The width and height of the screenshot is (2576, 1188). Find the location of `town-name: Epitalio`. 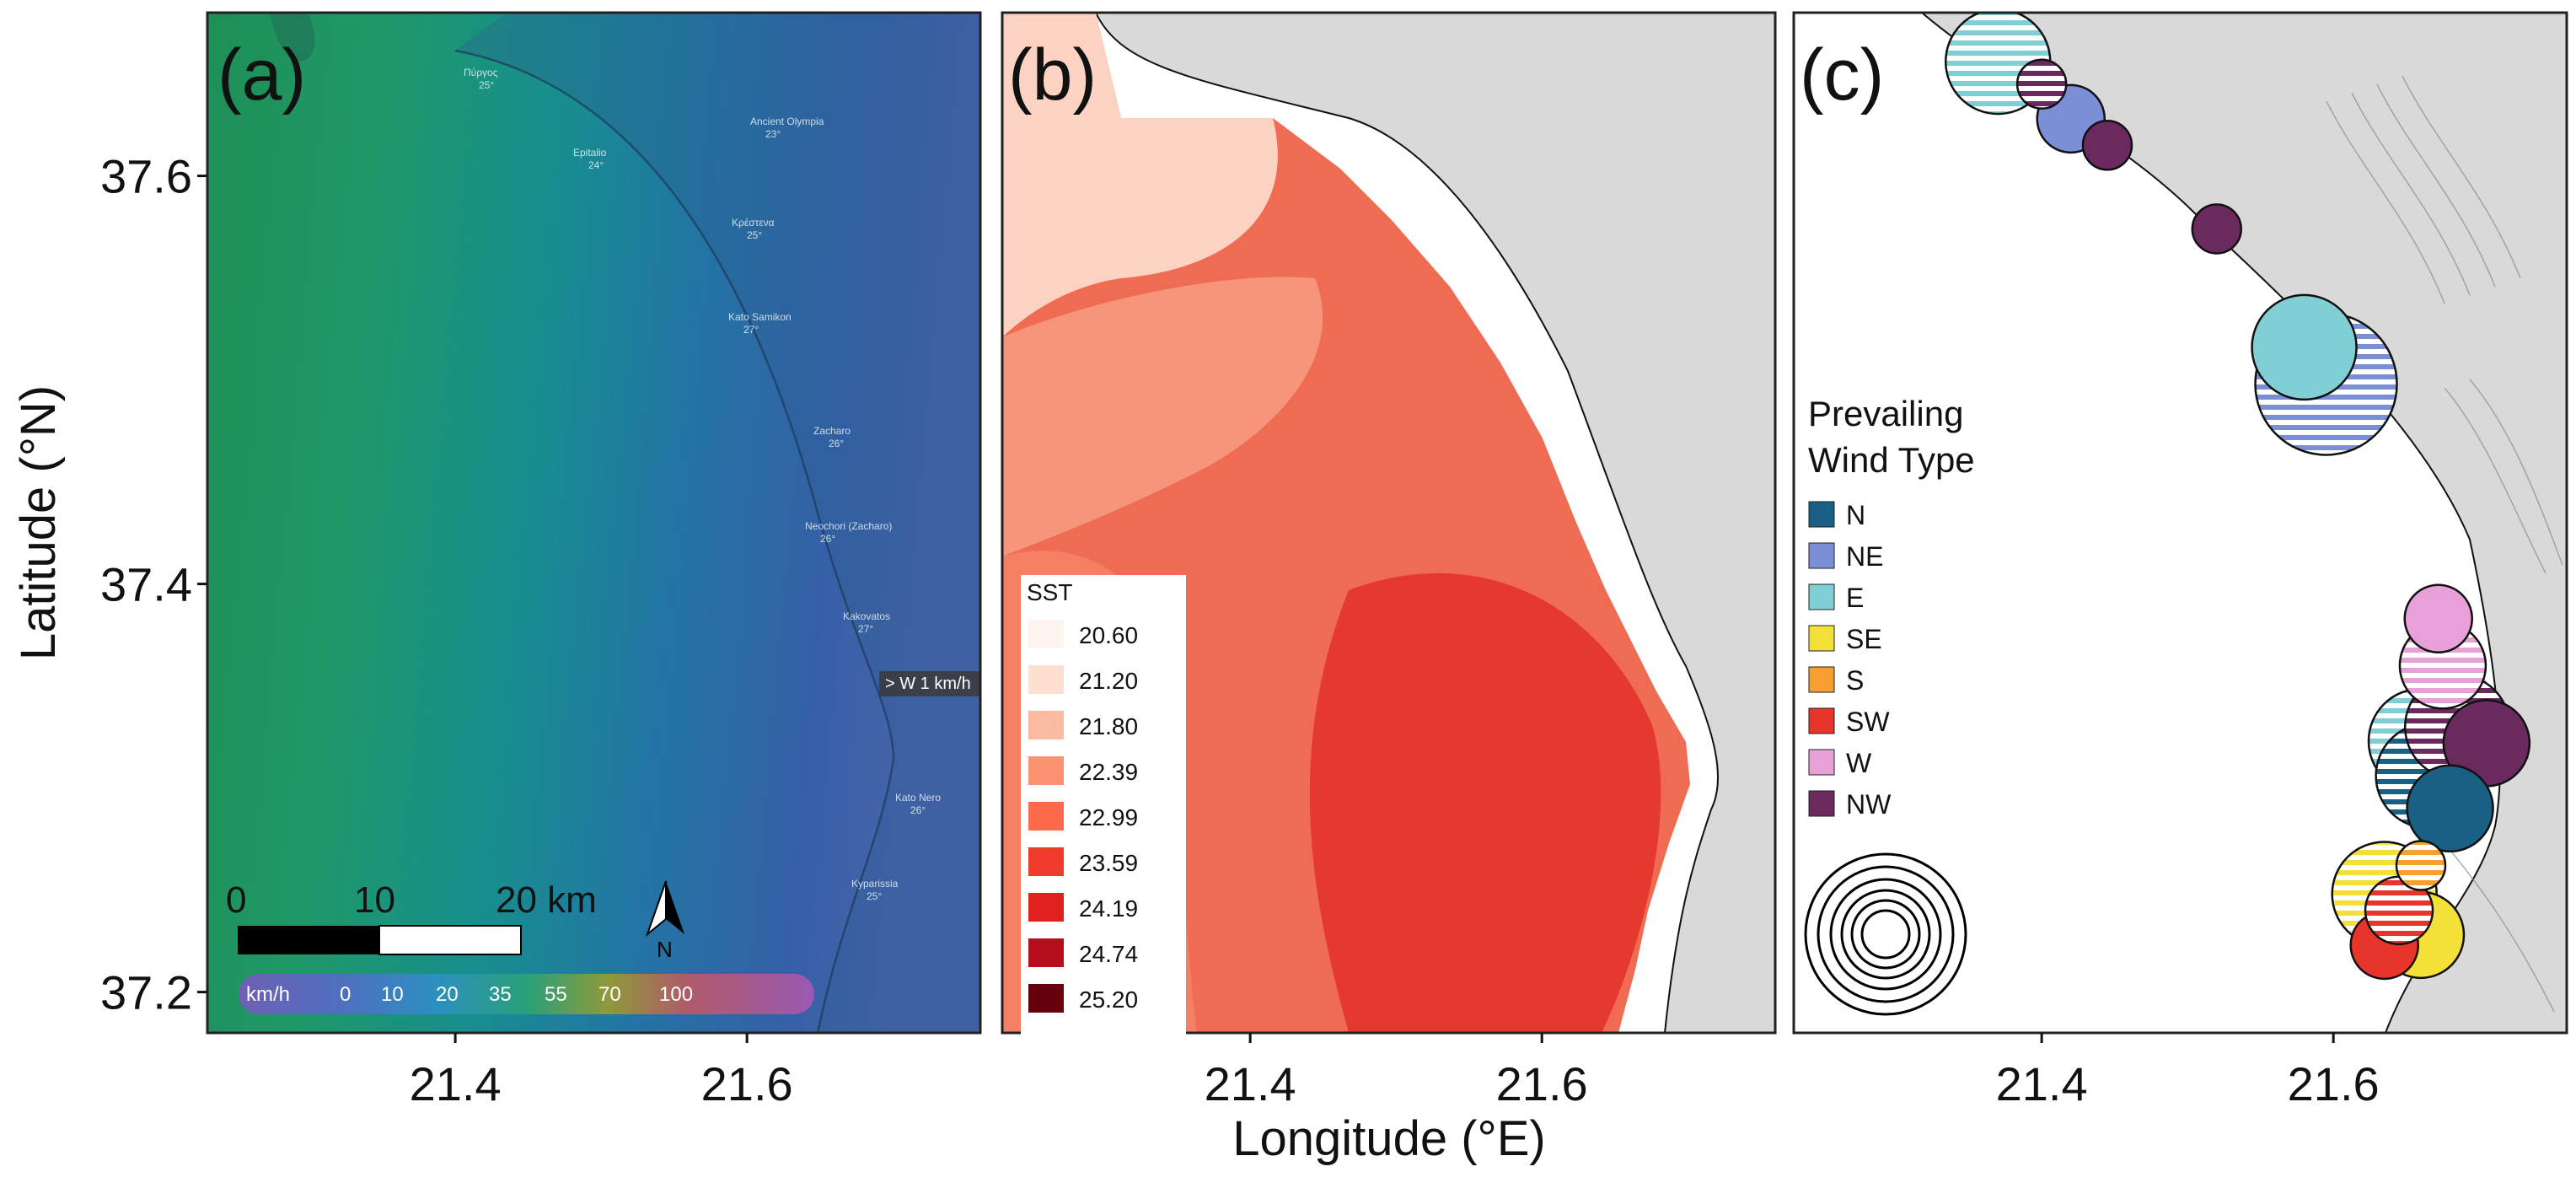

town-name: Epitalio is located at coordinates (590, 153).